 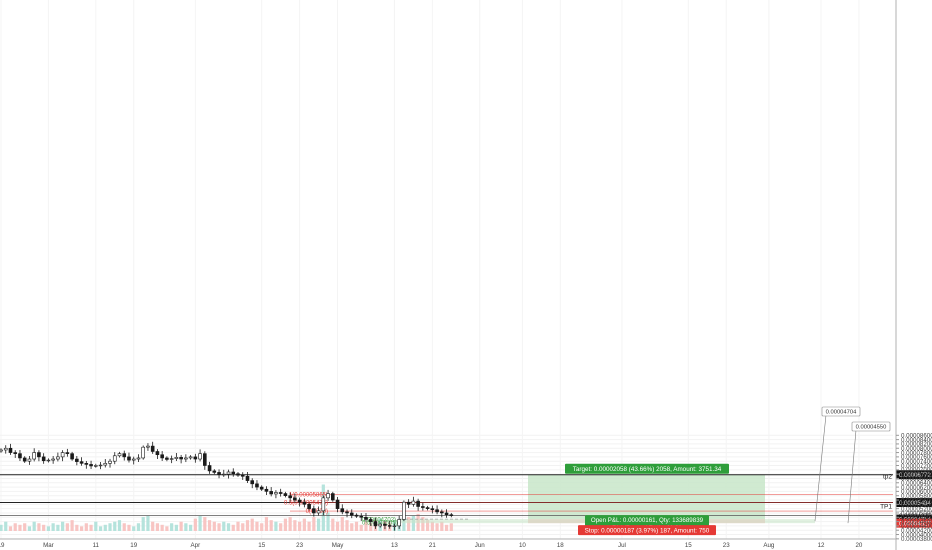 What do you see at coordinates (916, 535) in the screenshot?
I see `price-tick-label: 0.00004000` at bounding box center [916, 535].